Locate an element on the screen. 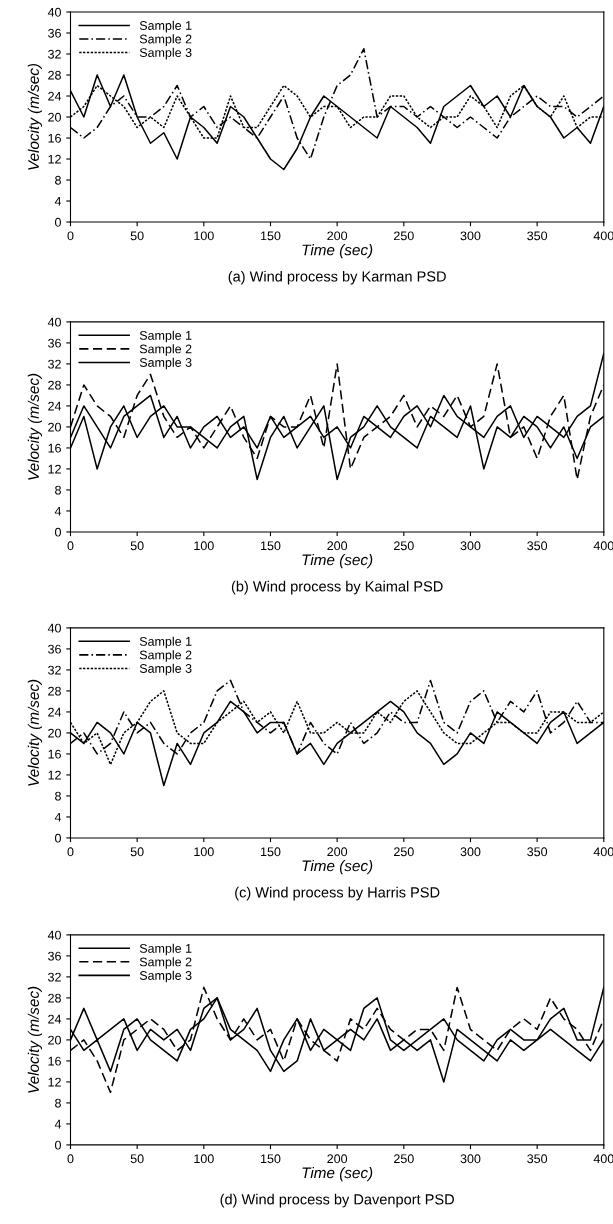 This screenshot has width=613, height=1224. text: (b) Wind process by Kaimal PSD is located at coordinates (337, 587).